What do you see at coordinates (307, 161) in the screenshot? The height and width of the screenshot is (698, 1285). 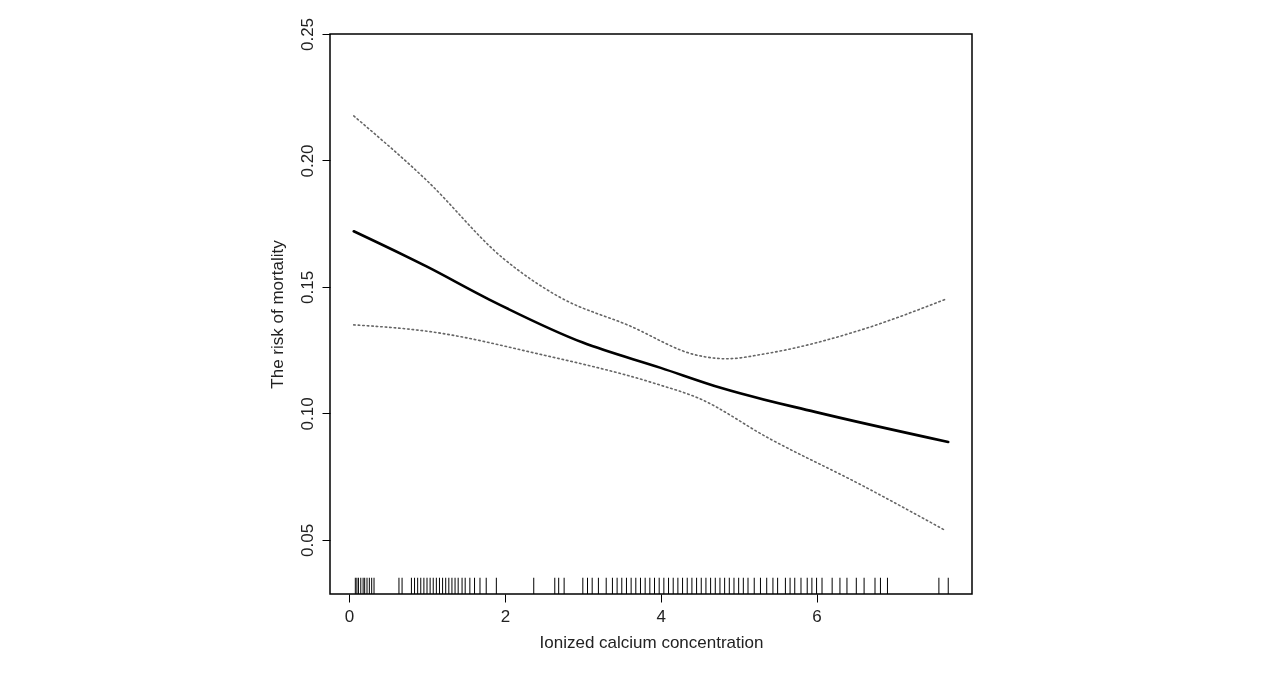 I see `y-tick-label: 0.20` at bounding box center [307, 161].